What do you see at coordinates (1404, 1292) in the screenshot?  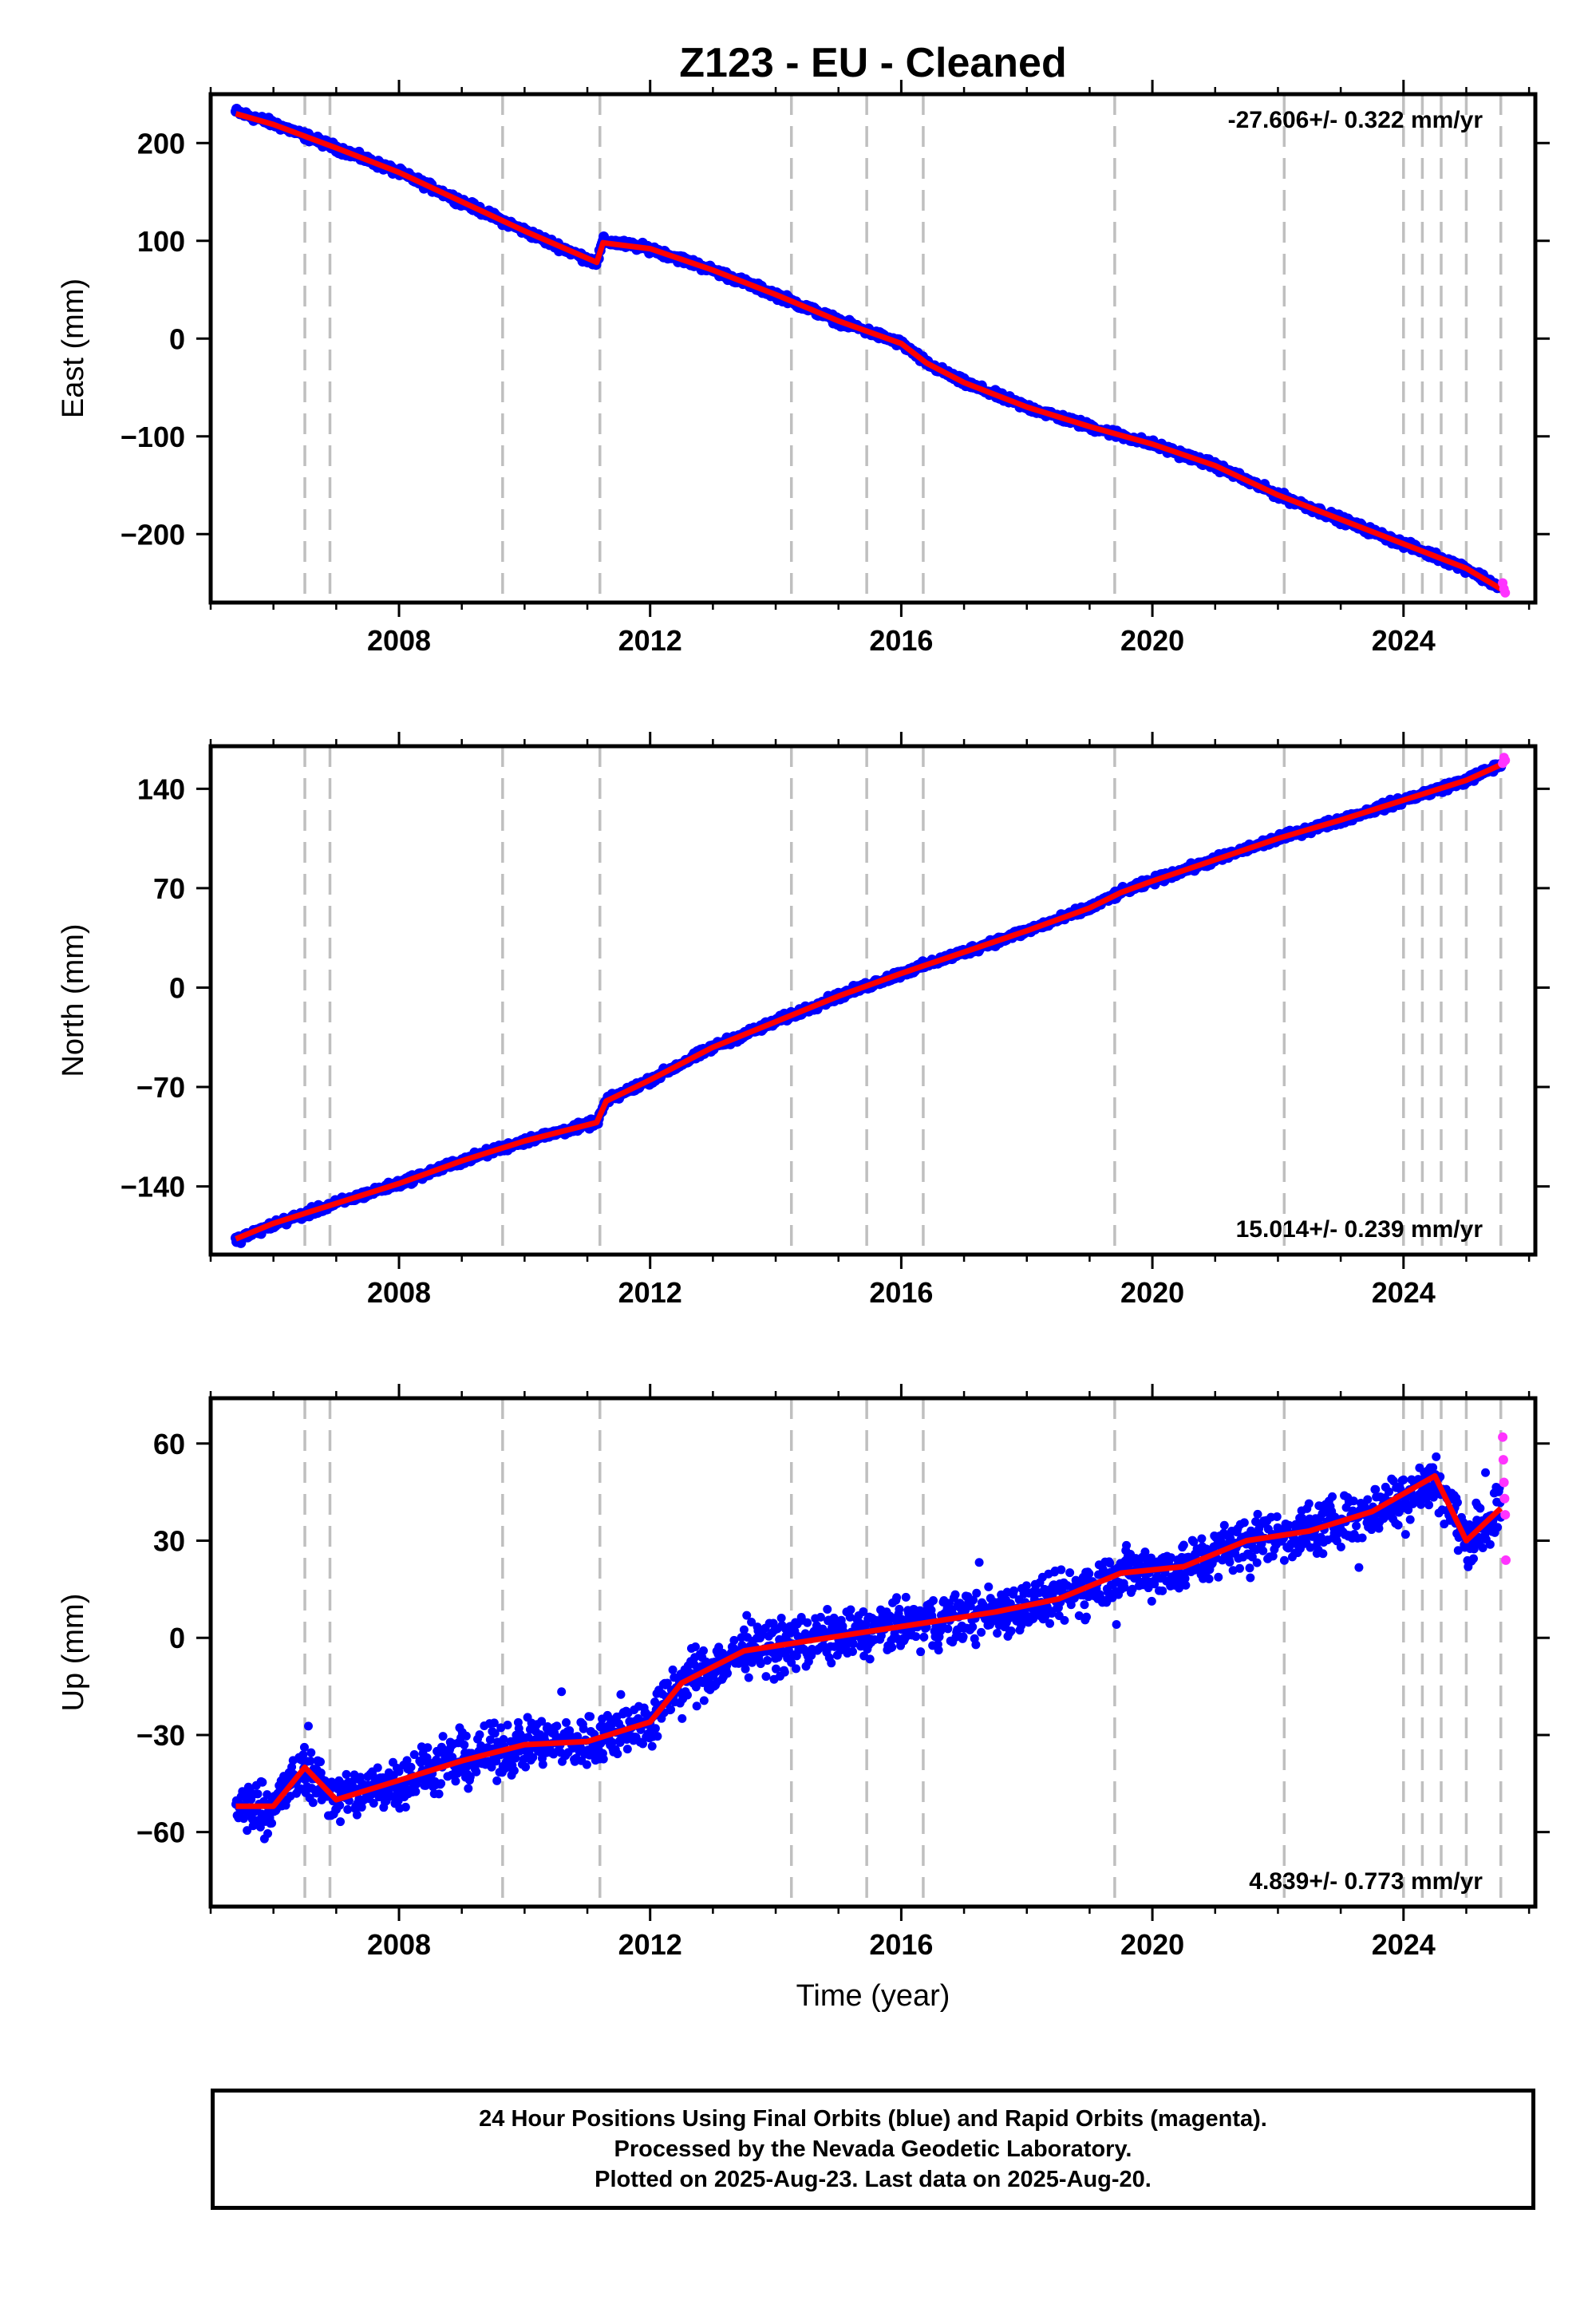 I see `x-tick-label: 2024` at bounding box center [1404, 1292].